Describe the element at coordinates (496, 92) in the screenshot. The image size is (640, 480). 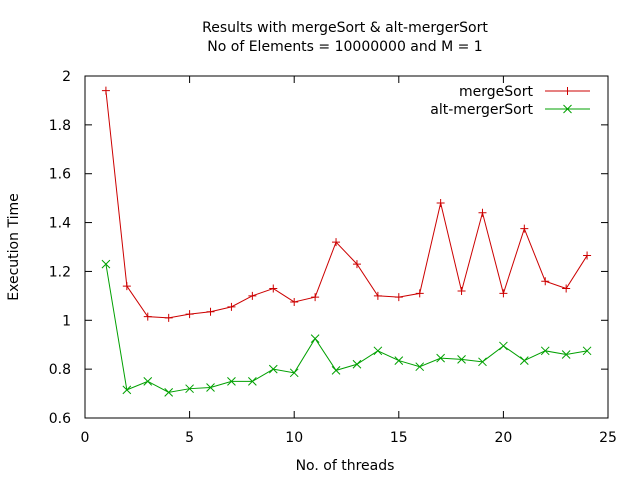
I see `legend-label-mergesort: mergeSort` at that location.